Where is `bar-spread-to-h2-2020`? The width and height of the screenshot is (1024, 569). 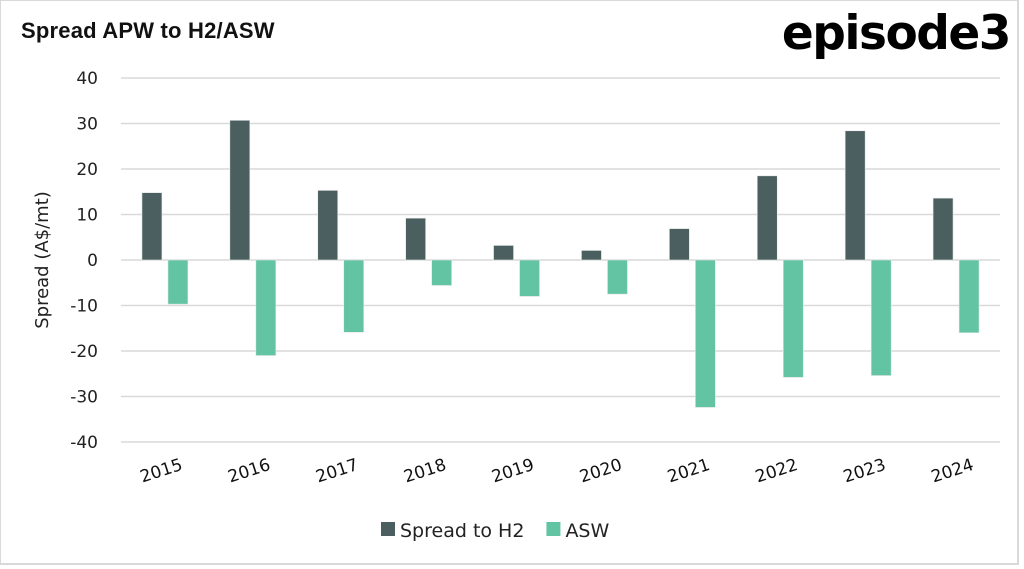 bar-spread-to-h2-2020 is located at coordinates (591, 255).